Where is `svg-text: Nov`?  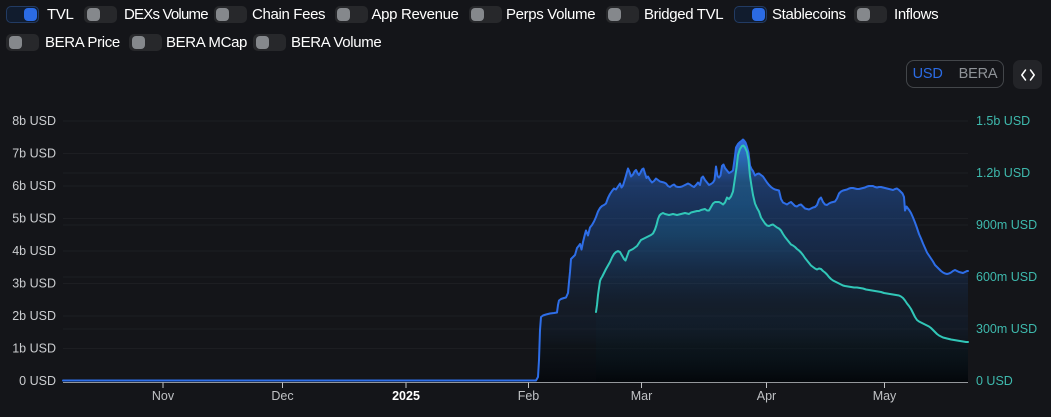
svg-text: Nov is located at coordinates (163, 396).